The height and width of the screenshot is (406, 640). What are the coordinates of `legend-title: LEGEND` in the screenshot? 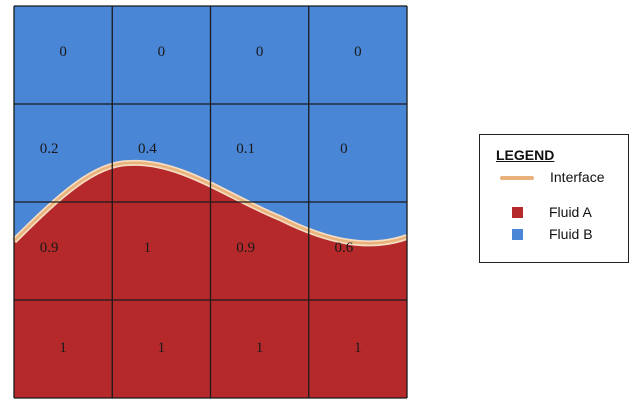 It's located at (525, 155).